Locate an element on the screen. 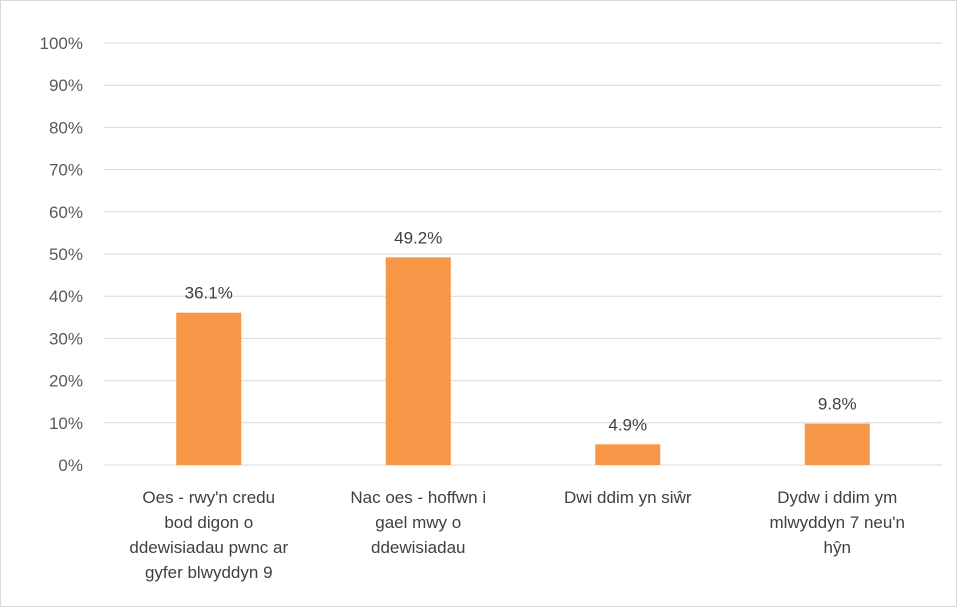  data-label: 49.2% is located at coordinates (418, 237).